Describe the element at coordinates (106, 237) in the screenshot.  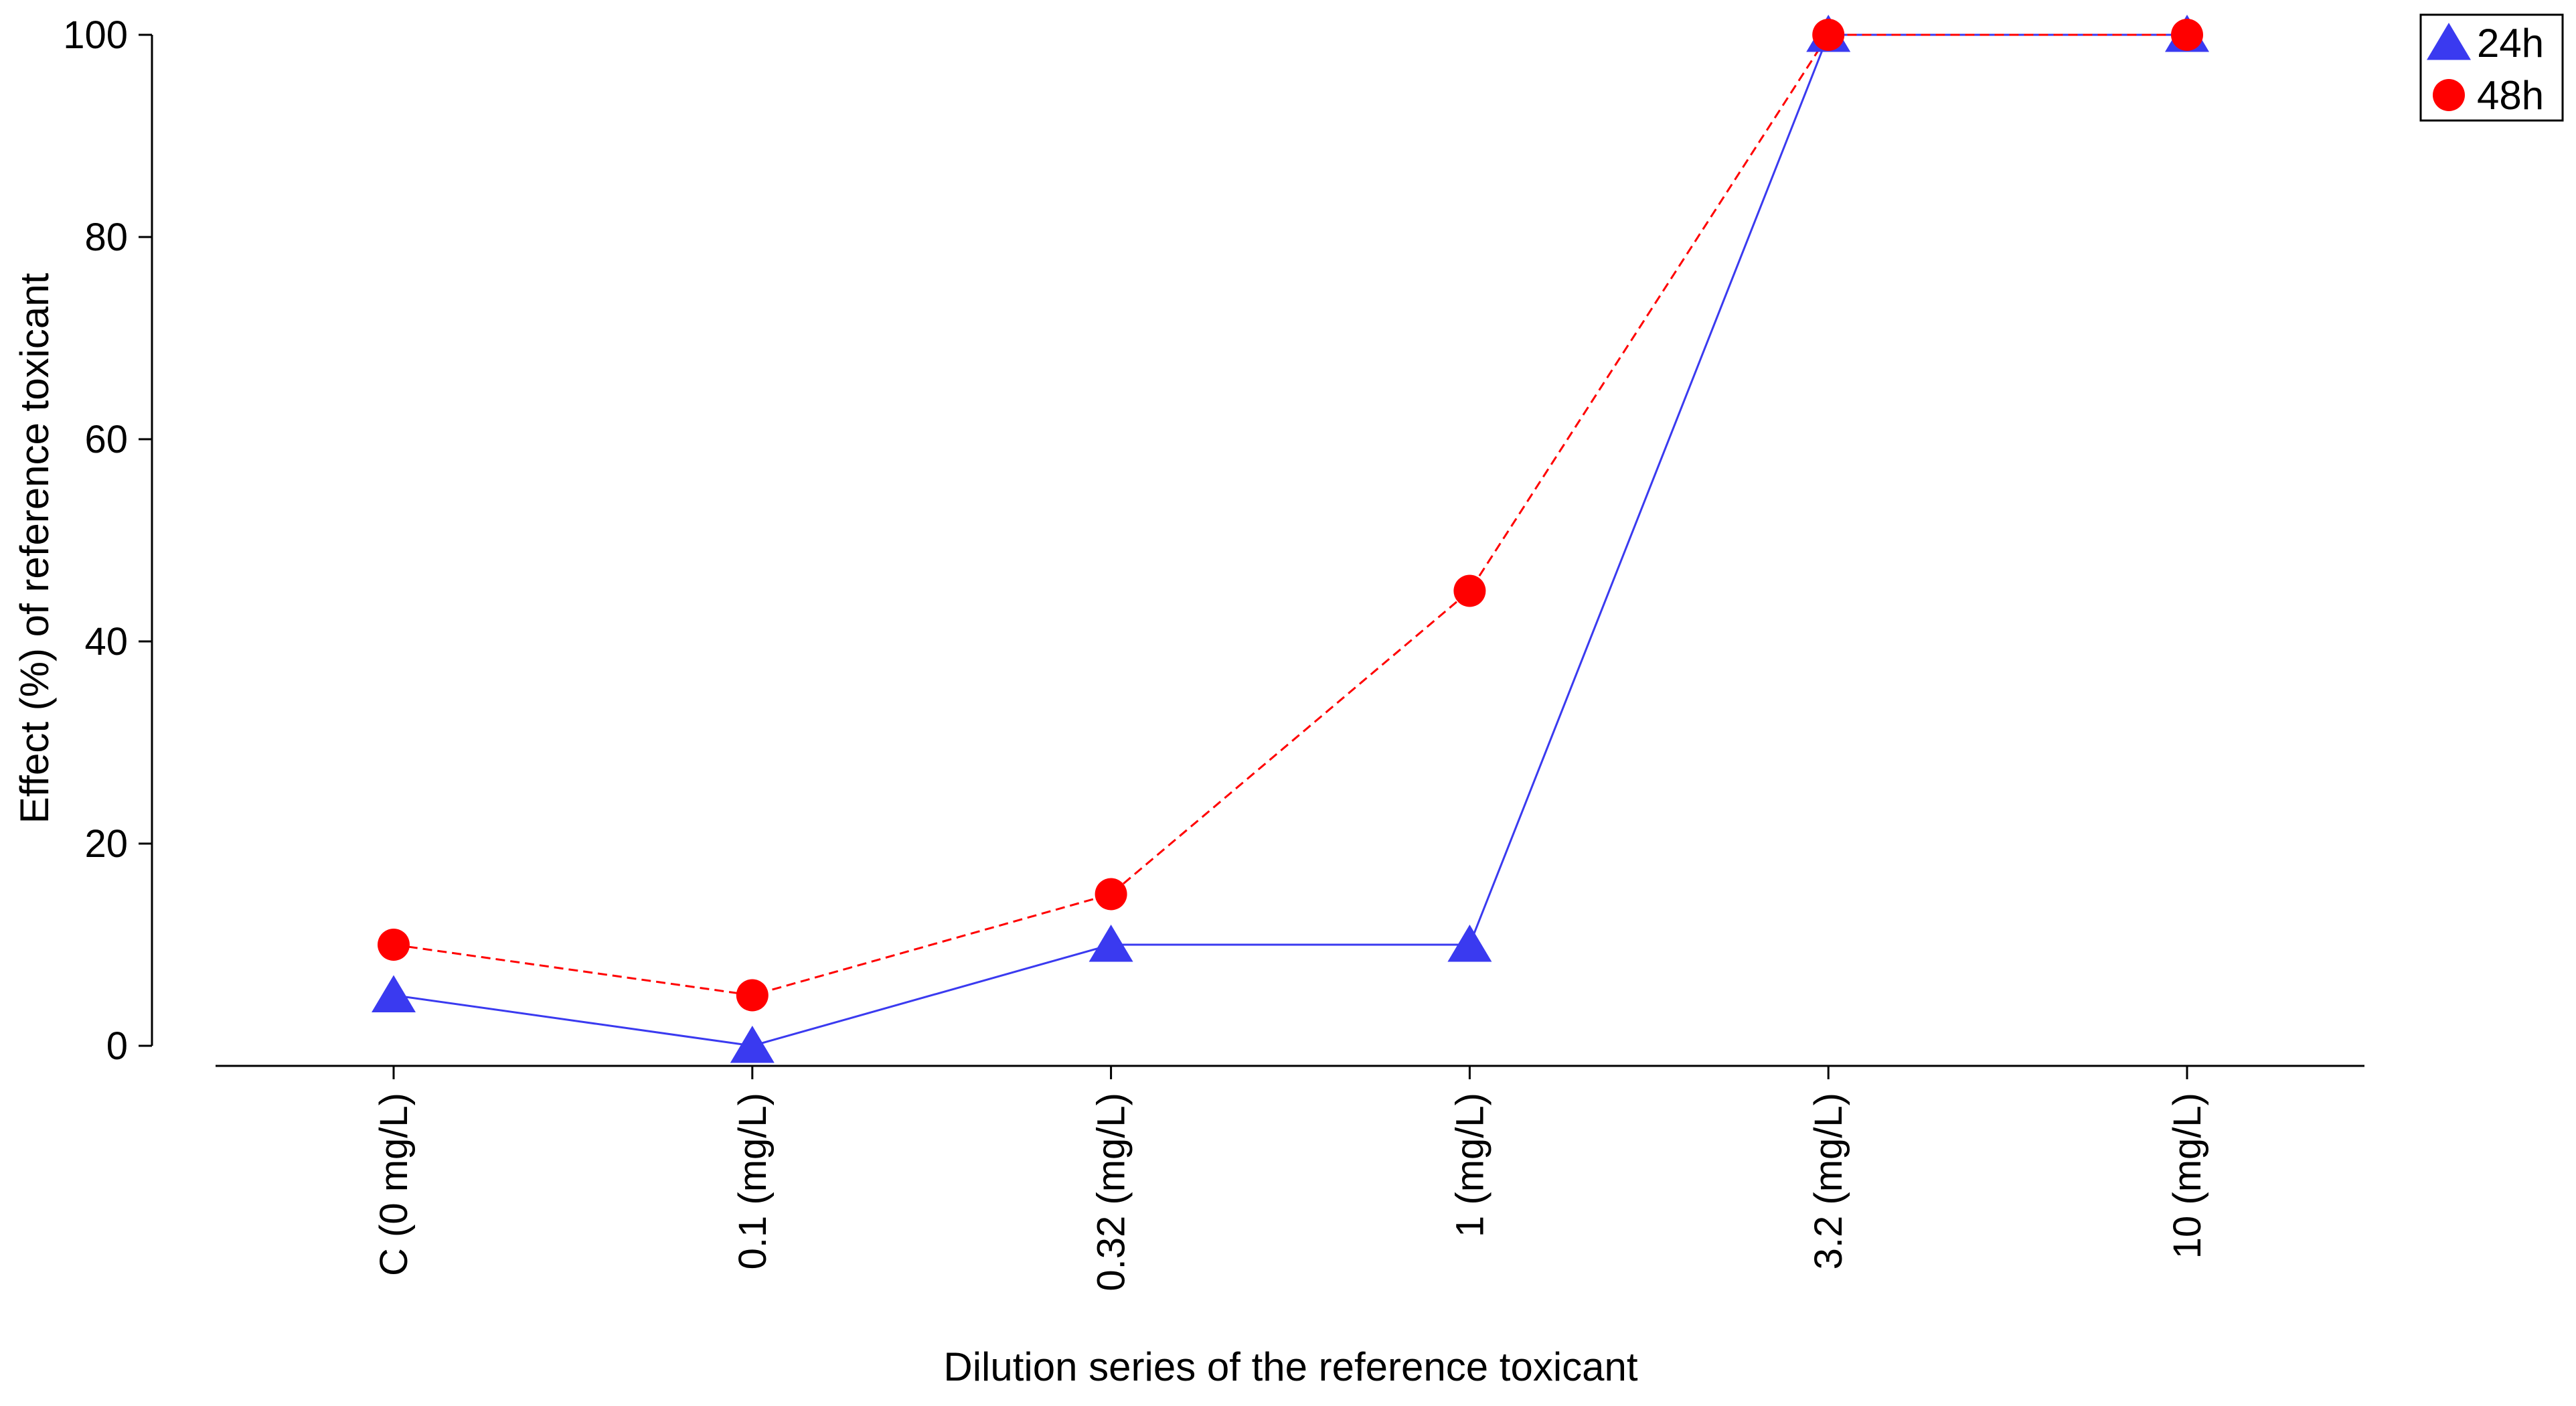
I see `y-tick-label: 80` at that location.